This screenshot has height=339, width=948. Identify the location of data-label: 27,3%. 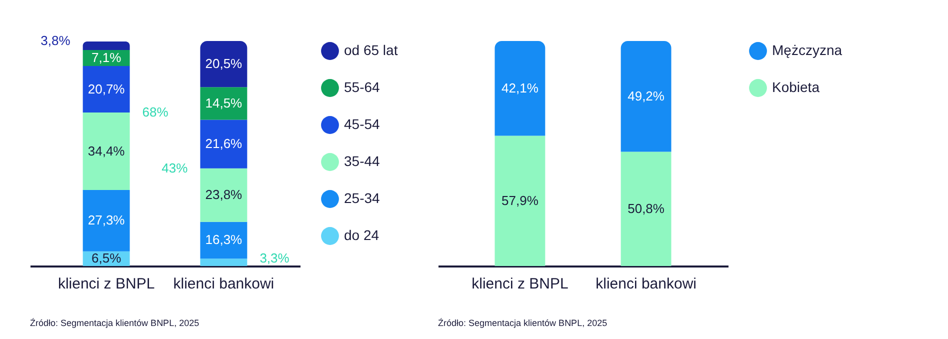
(107, 220).